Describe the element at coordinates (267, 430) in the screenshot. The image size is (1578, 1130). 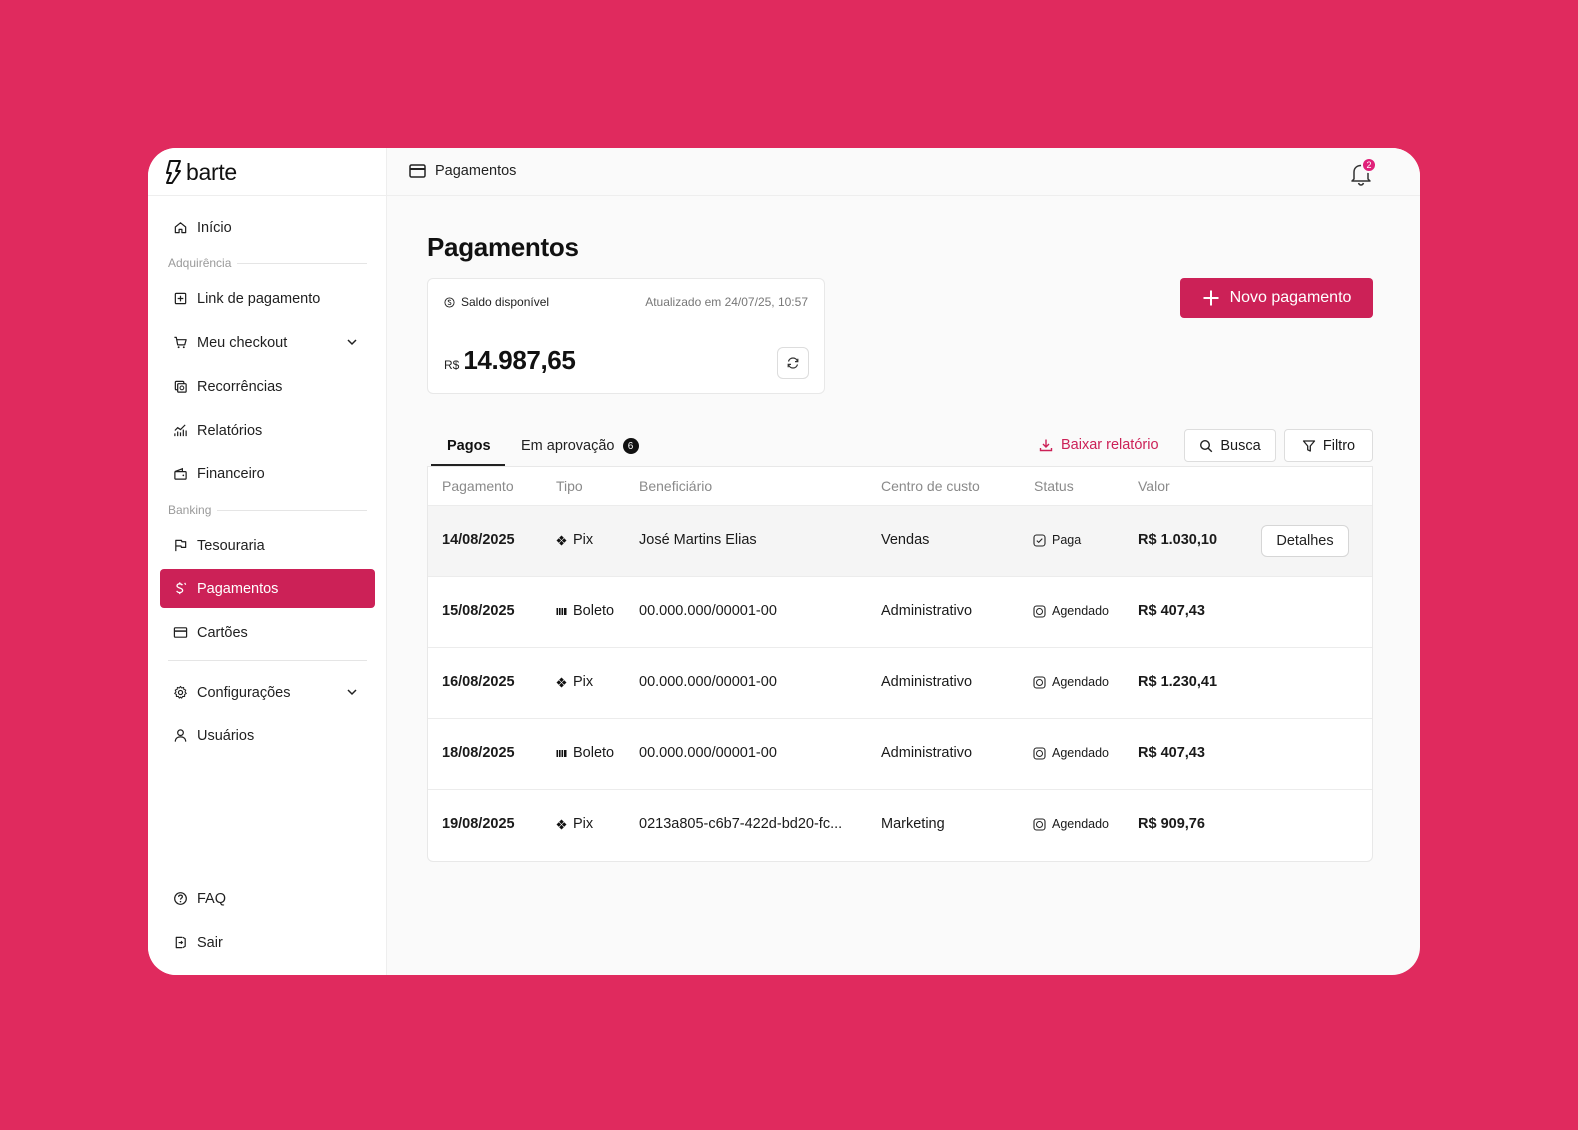
I see `sidebar-item-relatorios: Relatórios` at that location.